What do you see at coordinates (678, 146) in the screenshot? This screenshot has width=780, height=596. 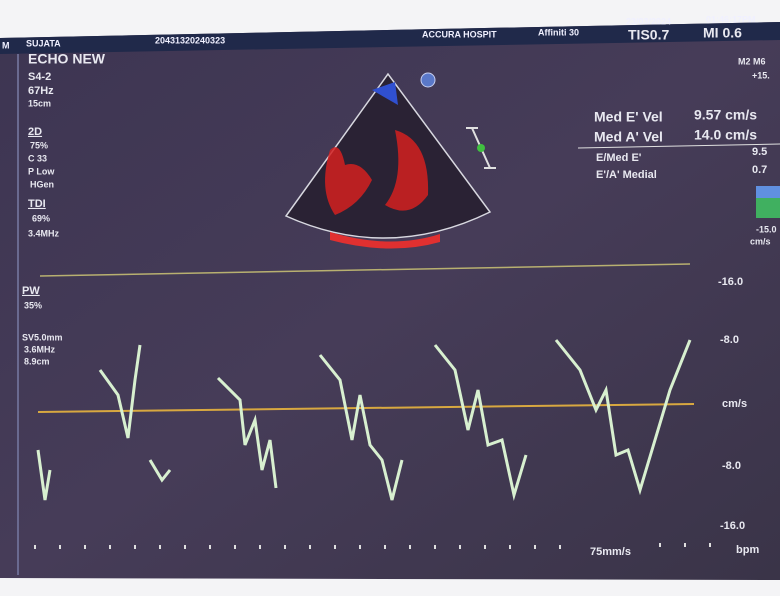 I see `separator` at bounding box center [678, 146].